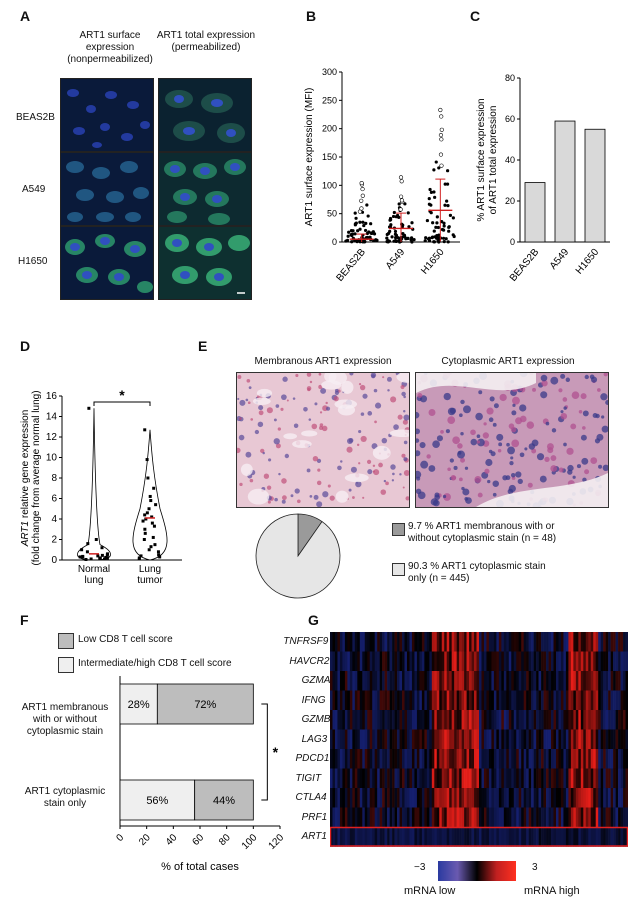 This screenshot has width=638, height=909. Describe the element at coordinates (309, 433) in the screenshot. I see `tissue-lumen` at that location.